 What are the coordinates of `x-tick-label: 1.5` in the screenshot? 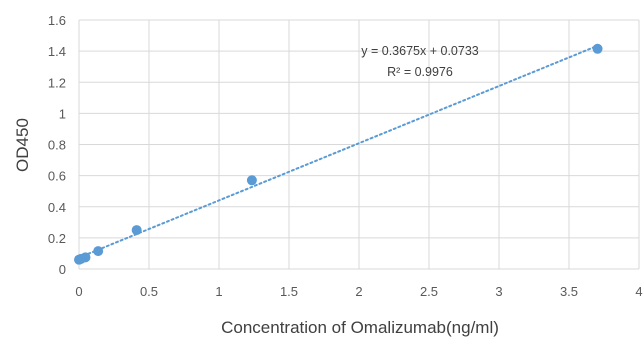 It's located at (289, 291).